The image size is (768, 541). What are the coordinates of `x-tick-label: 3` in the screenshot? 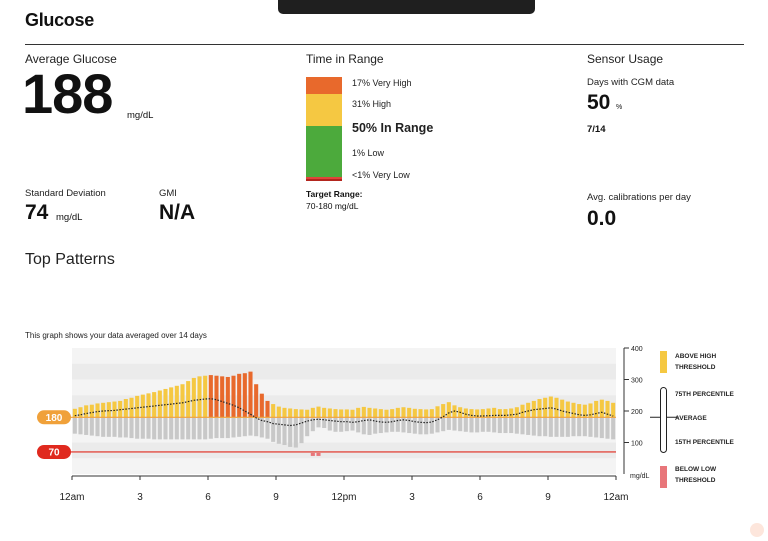 It's located at (140, 497).